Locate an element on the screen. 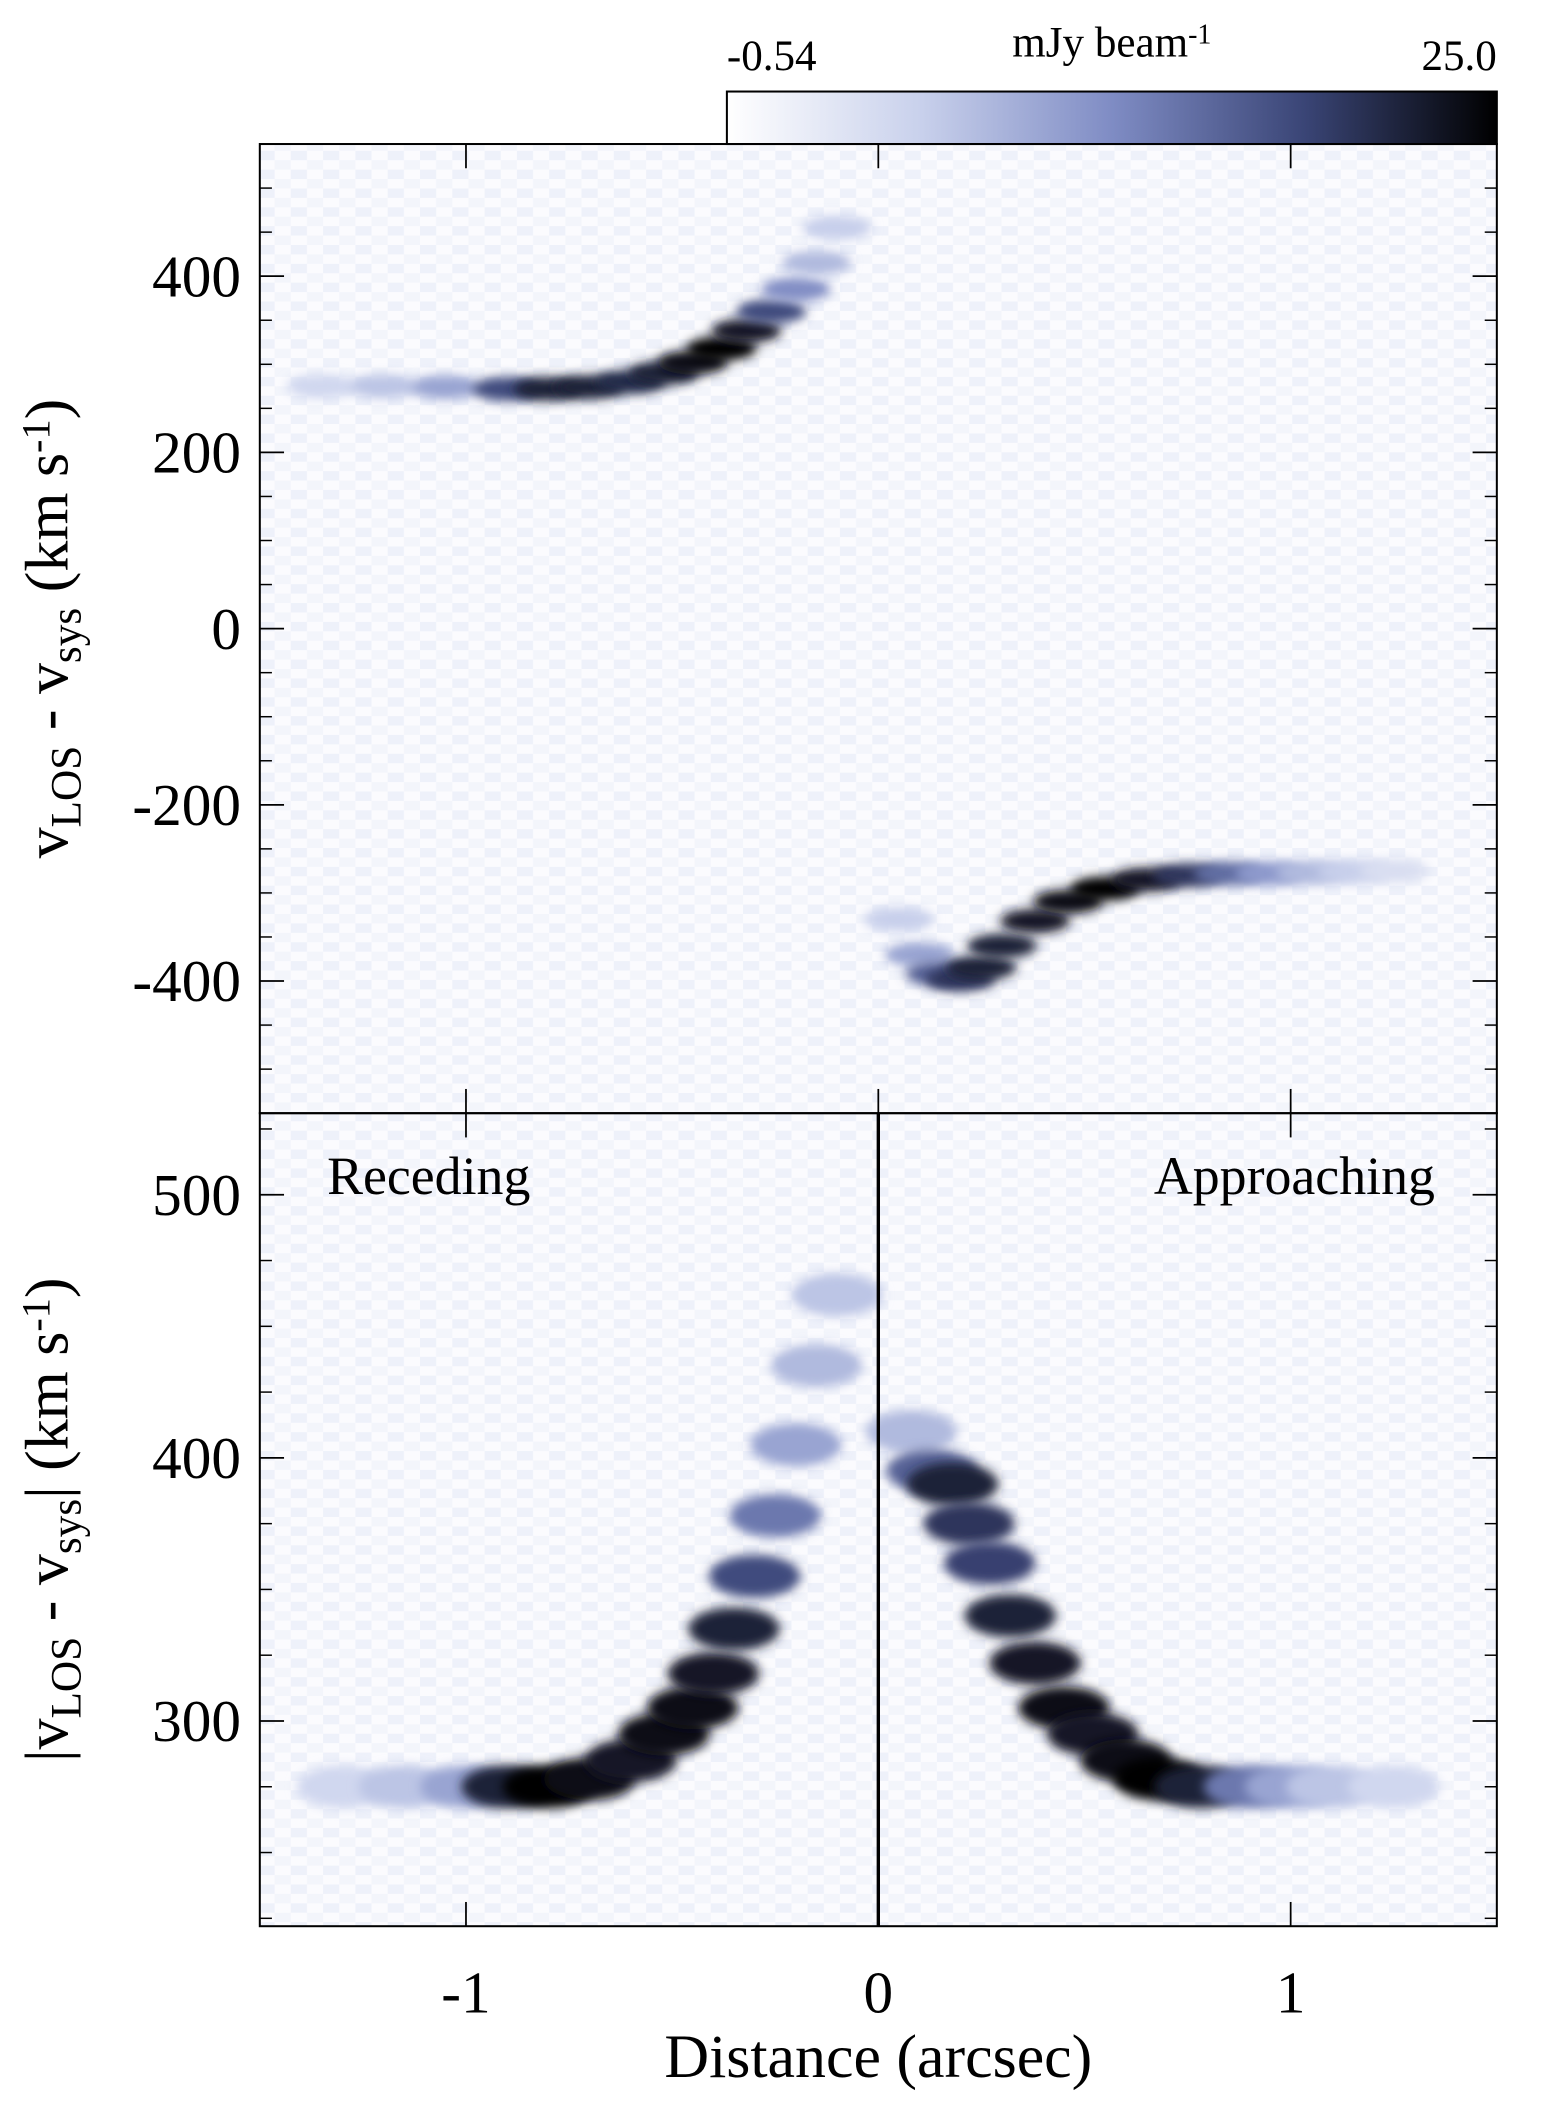  colorbar-tick-label: 25.0 is located at coordinates (1458, 56).